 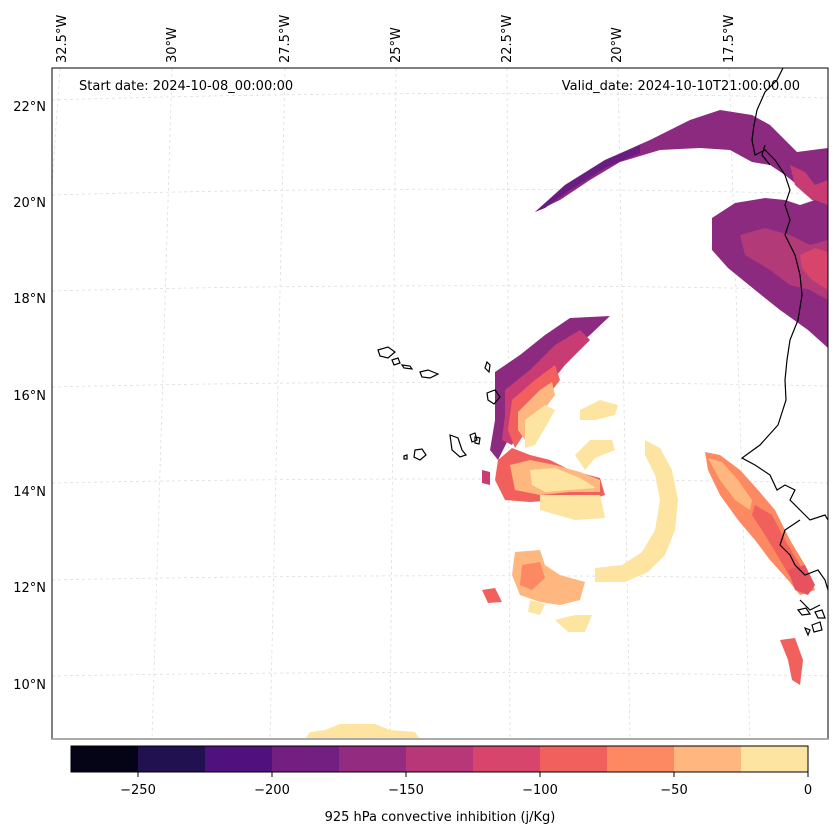 What do you see at coordinates (493, 397) in the screenshot?
I see `cape-verde-boa-vista` at bounding box center [493, 397].